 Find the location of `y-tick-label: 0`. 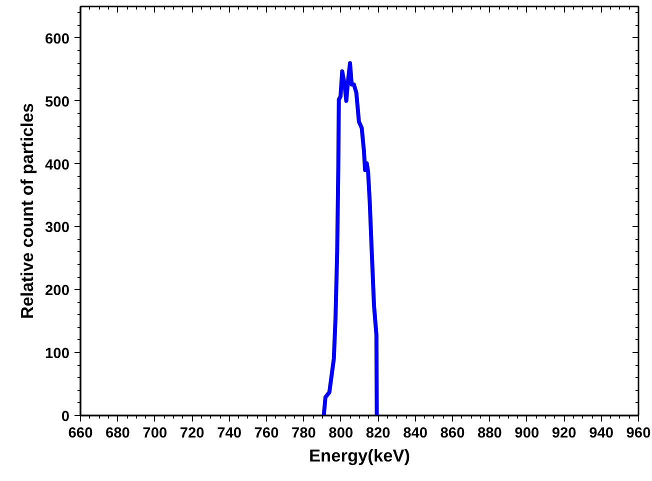

y-tick-label: 0 is located at coordinates (65, 417).